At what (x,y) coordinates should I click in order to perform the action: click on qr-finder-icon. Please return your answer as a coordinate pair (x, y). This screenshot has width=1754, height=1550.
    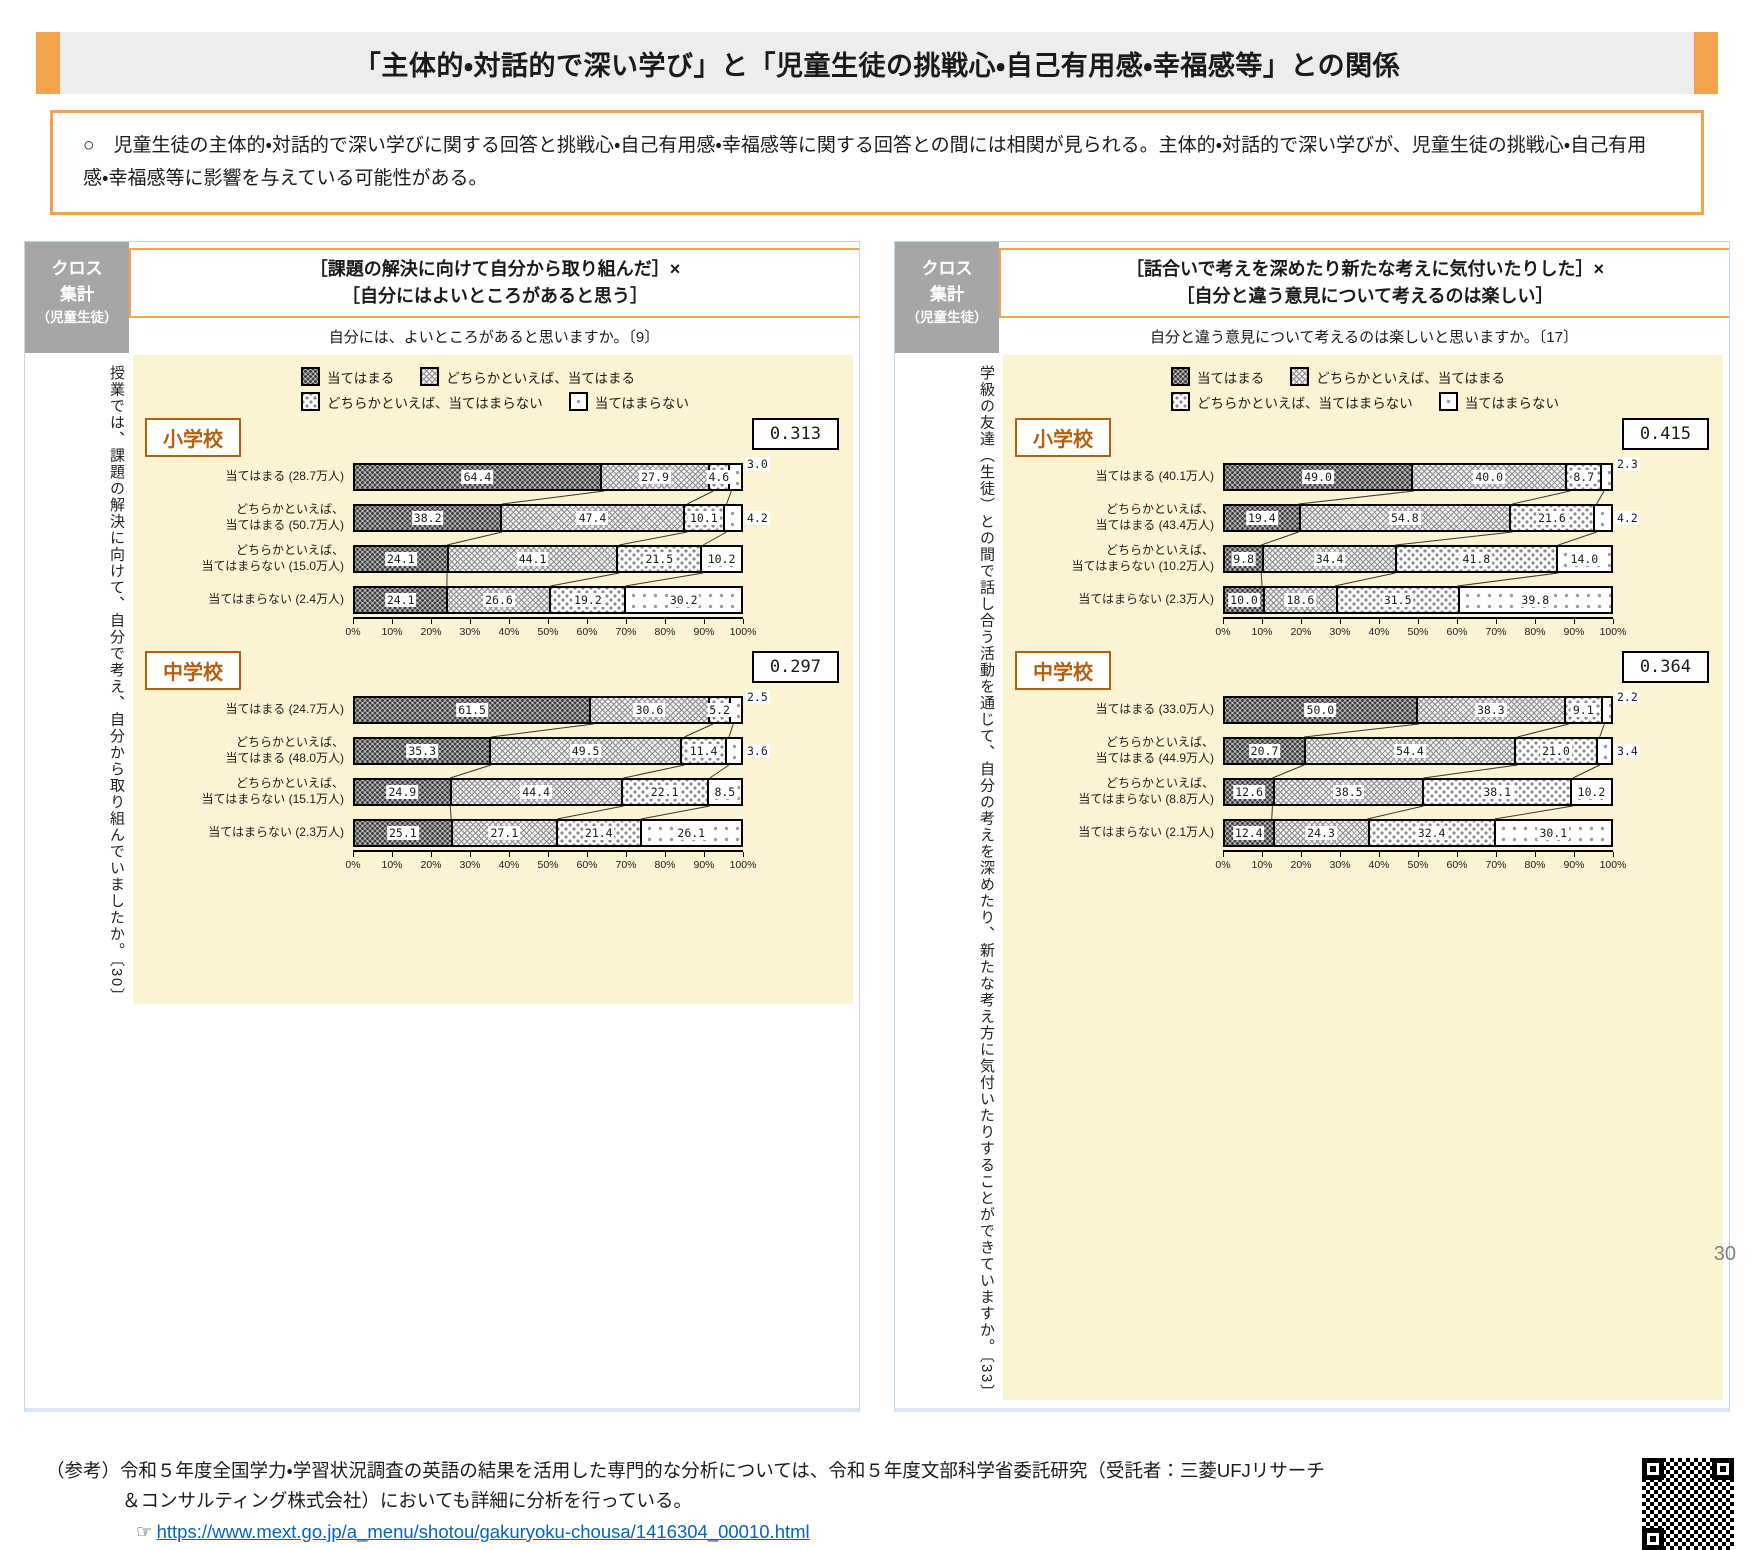
    Looking at the image, I should click on (1723, 1469).